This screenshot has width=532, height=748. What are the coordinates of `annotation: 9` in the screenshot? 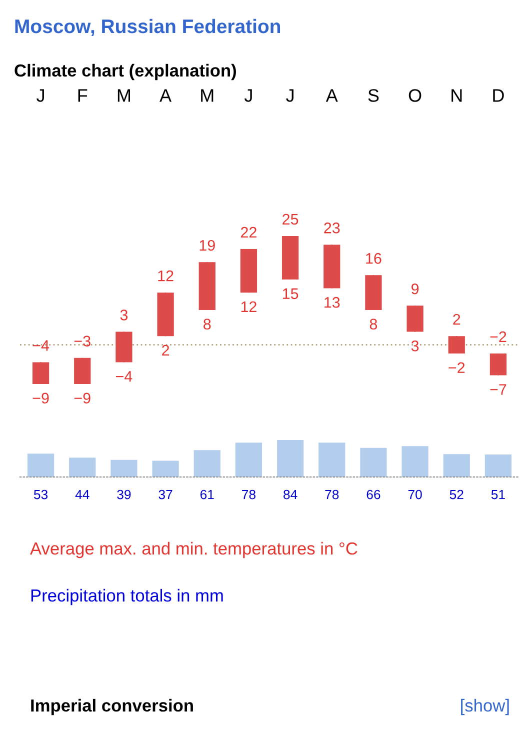 It's located at (415, 288).